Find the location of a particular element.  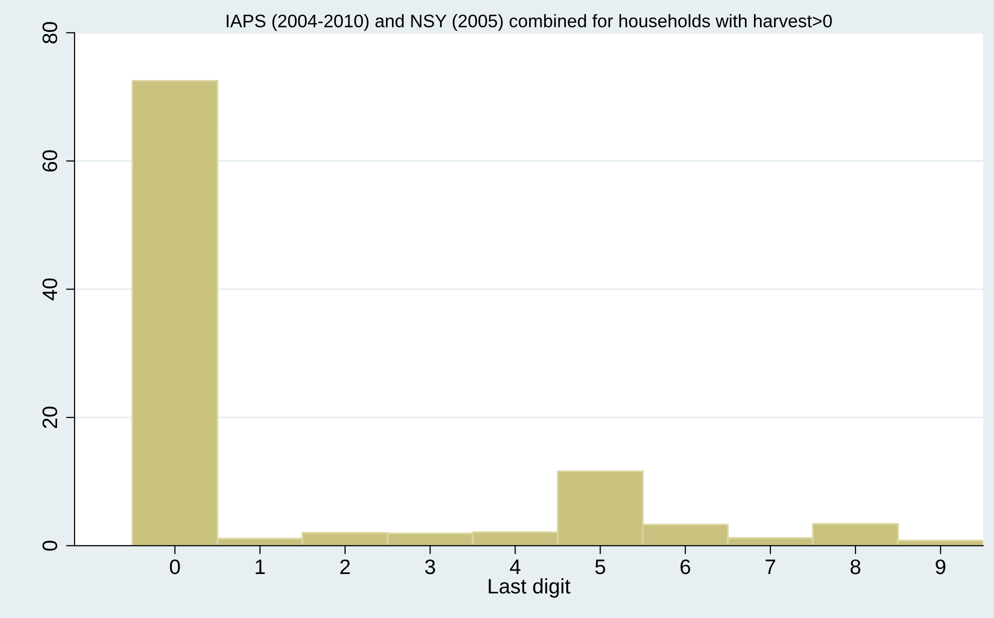

x-tick-label: 6 is located at coordinates (685, 566).